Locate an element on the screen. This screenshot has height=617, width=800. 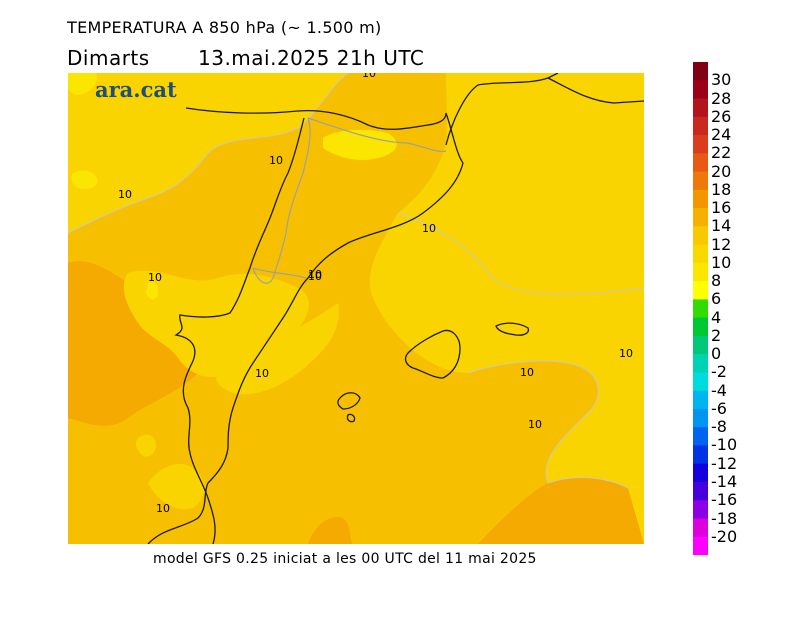
chart-title: TEMPERATURA A 850 hPa (~ 1.500 m) is located at coordinates (224, 27).